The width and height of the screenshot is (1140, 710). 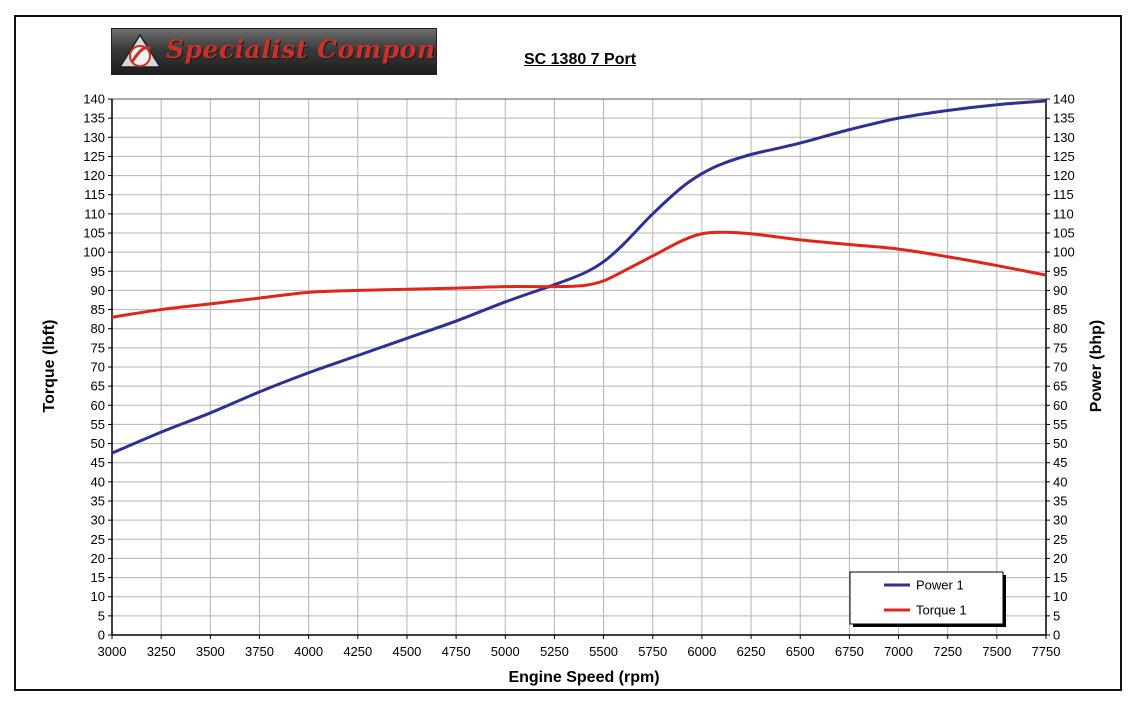 What do you see at coordinates (1060, 424) in the screenshot?
I see `right-tick-label: 55` at bounding box center [1060, 424].